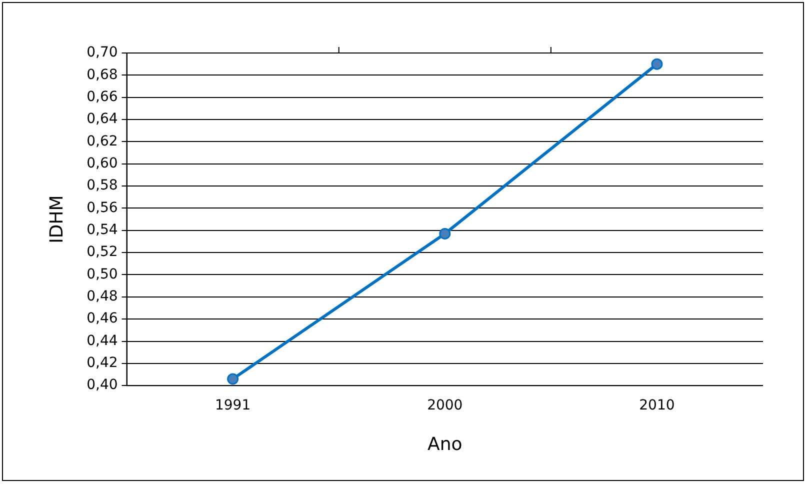  What do you see at coordinates (445, 444) in the screenshot?
I see `x-axis-title: Ano` at bounding box center [445, 444].